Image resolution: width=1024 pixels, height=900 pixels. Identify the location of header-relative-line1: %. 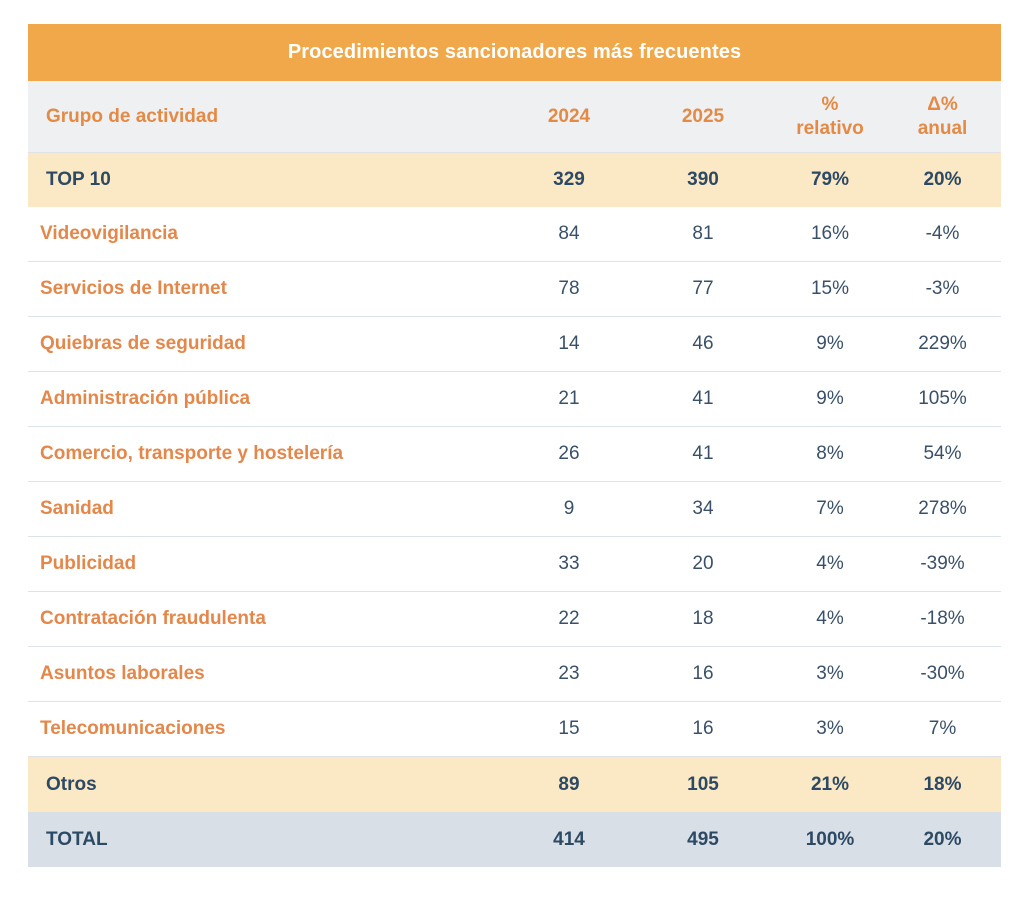
(830, 104).